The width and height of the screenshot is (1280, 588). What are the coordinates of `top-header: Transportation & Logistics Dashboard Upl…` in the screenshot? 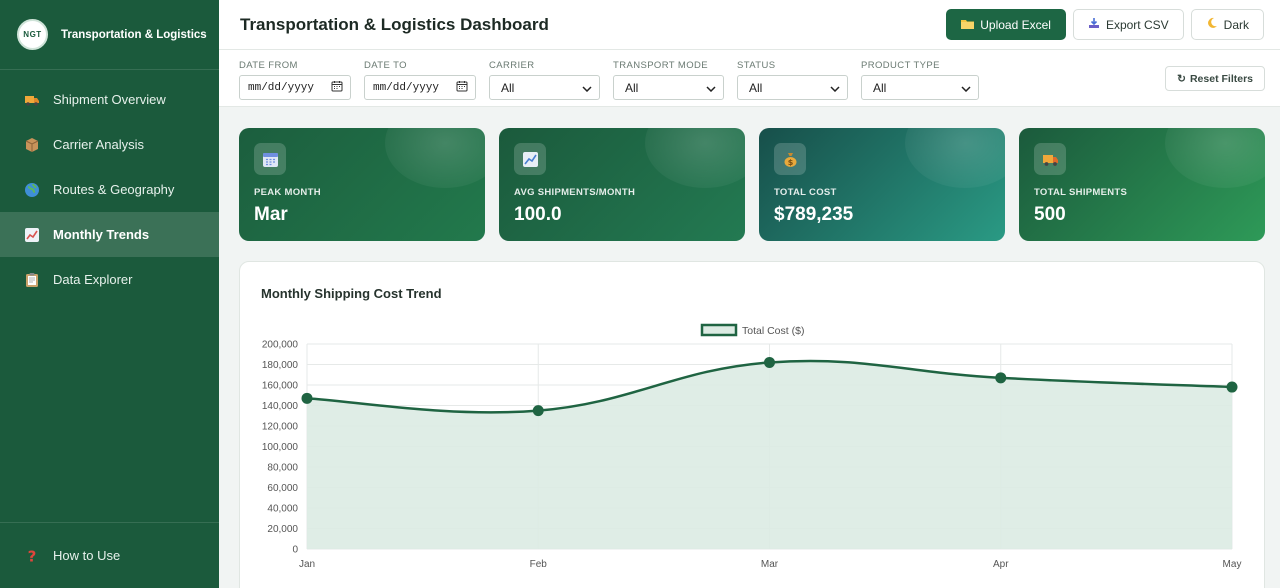 It's located at (749, 25).